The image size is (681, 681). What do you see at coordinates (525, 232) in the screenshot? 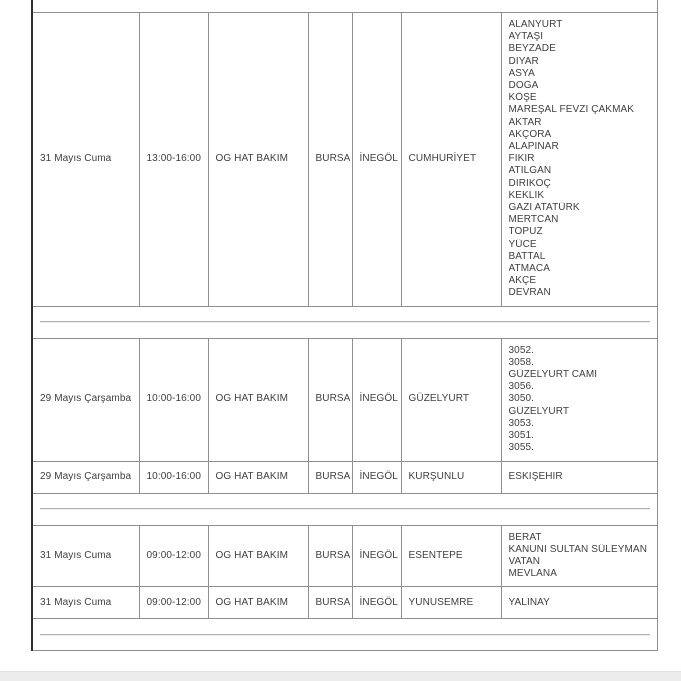
I see `street-item: TOPUZ` at bounding box center [525, 232].